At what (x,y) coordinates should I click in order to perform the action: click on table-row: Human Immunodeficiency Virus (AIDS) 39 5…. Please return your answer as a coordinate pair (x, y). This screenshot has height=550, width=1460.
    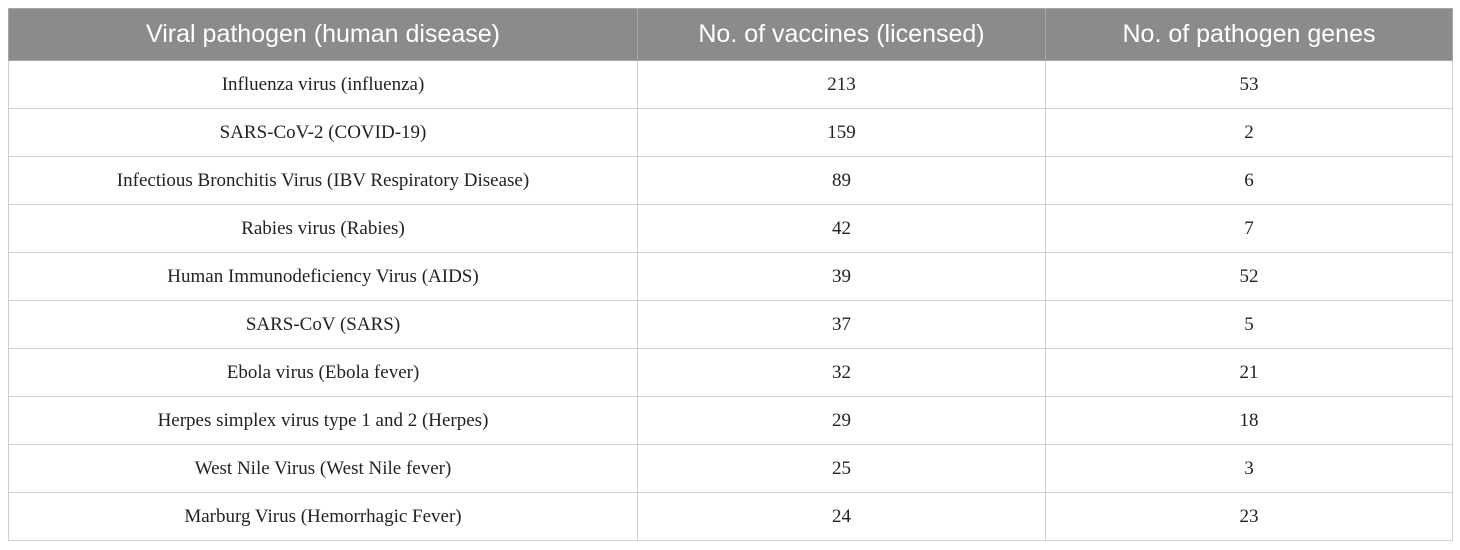
    Looking at the image, I should click on (730, 276).